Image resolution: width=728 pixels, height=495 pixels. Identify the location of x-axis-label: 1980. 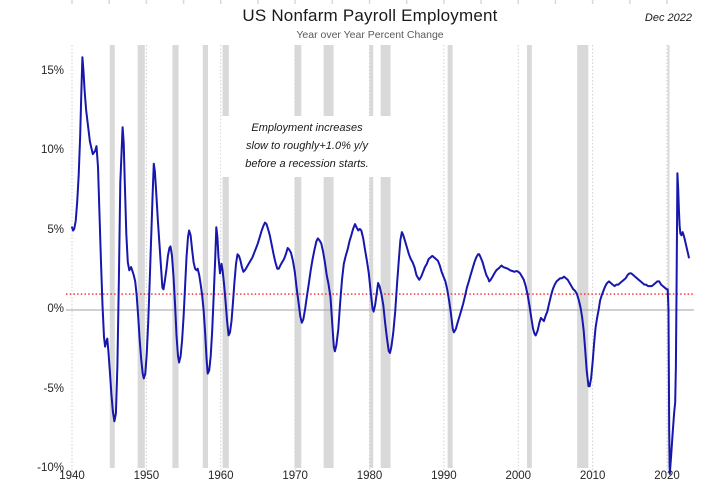
(369, 476).